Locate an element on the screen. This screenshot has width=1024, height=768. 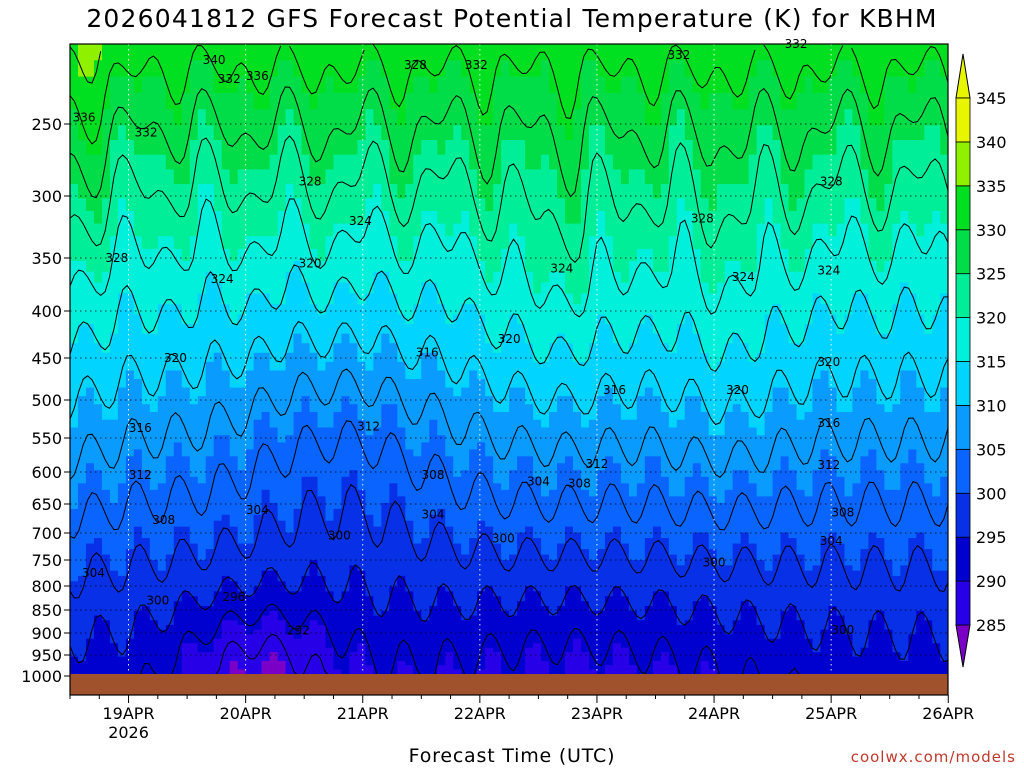
colorbar-over-triangle is located at coordinates (963, 76).